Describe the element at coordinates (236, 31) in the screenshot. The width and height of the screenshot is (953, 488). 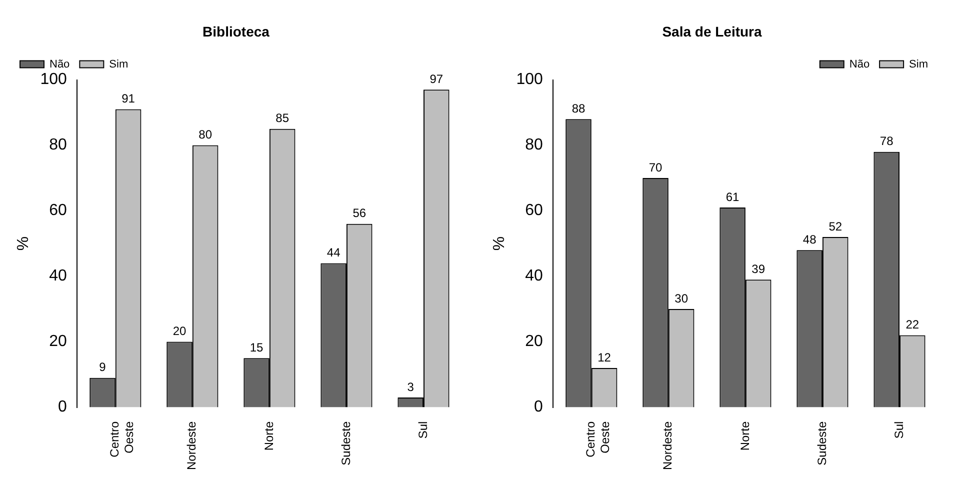
I see `chart-title: Biblioteca` at that location.